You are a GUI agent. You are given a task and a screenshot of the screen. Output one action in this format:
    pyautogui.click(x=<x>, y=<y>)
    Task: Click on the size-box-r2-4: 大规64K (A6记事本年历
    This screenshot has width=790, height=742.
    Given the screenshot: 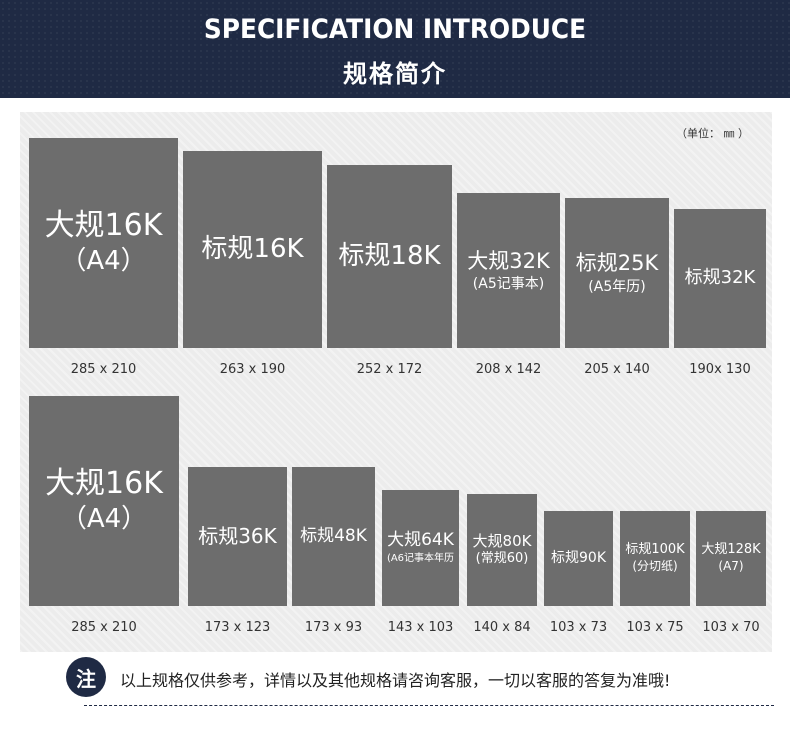 What is the action you would take?
    pyautogui.click(x=420, y=548)
    